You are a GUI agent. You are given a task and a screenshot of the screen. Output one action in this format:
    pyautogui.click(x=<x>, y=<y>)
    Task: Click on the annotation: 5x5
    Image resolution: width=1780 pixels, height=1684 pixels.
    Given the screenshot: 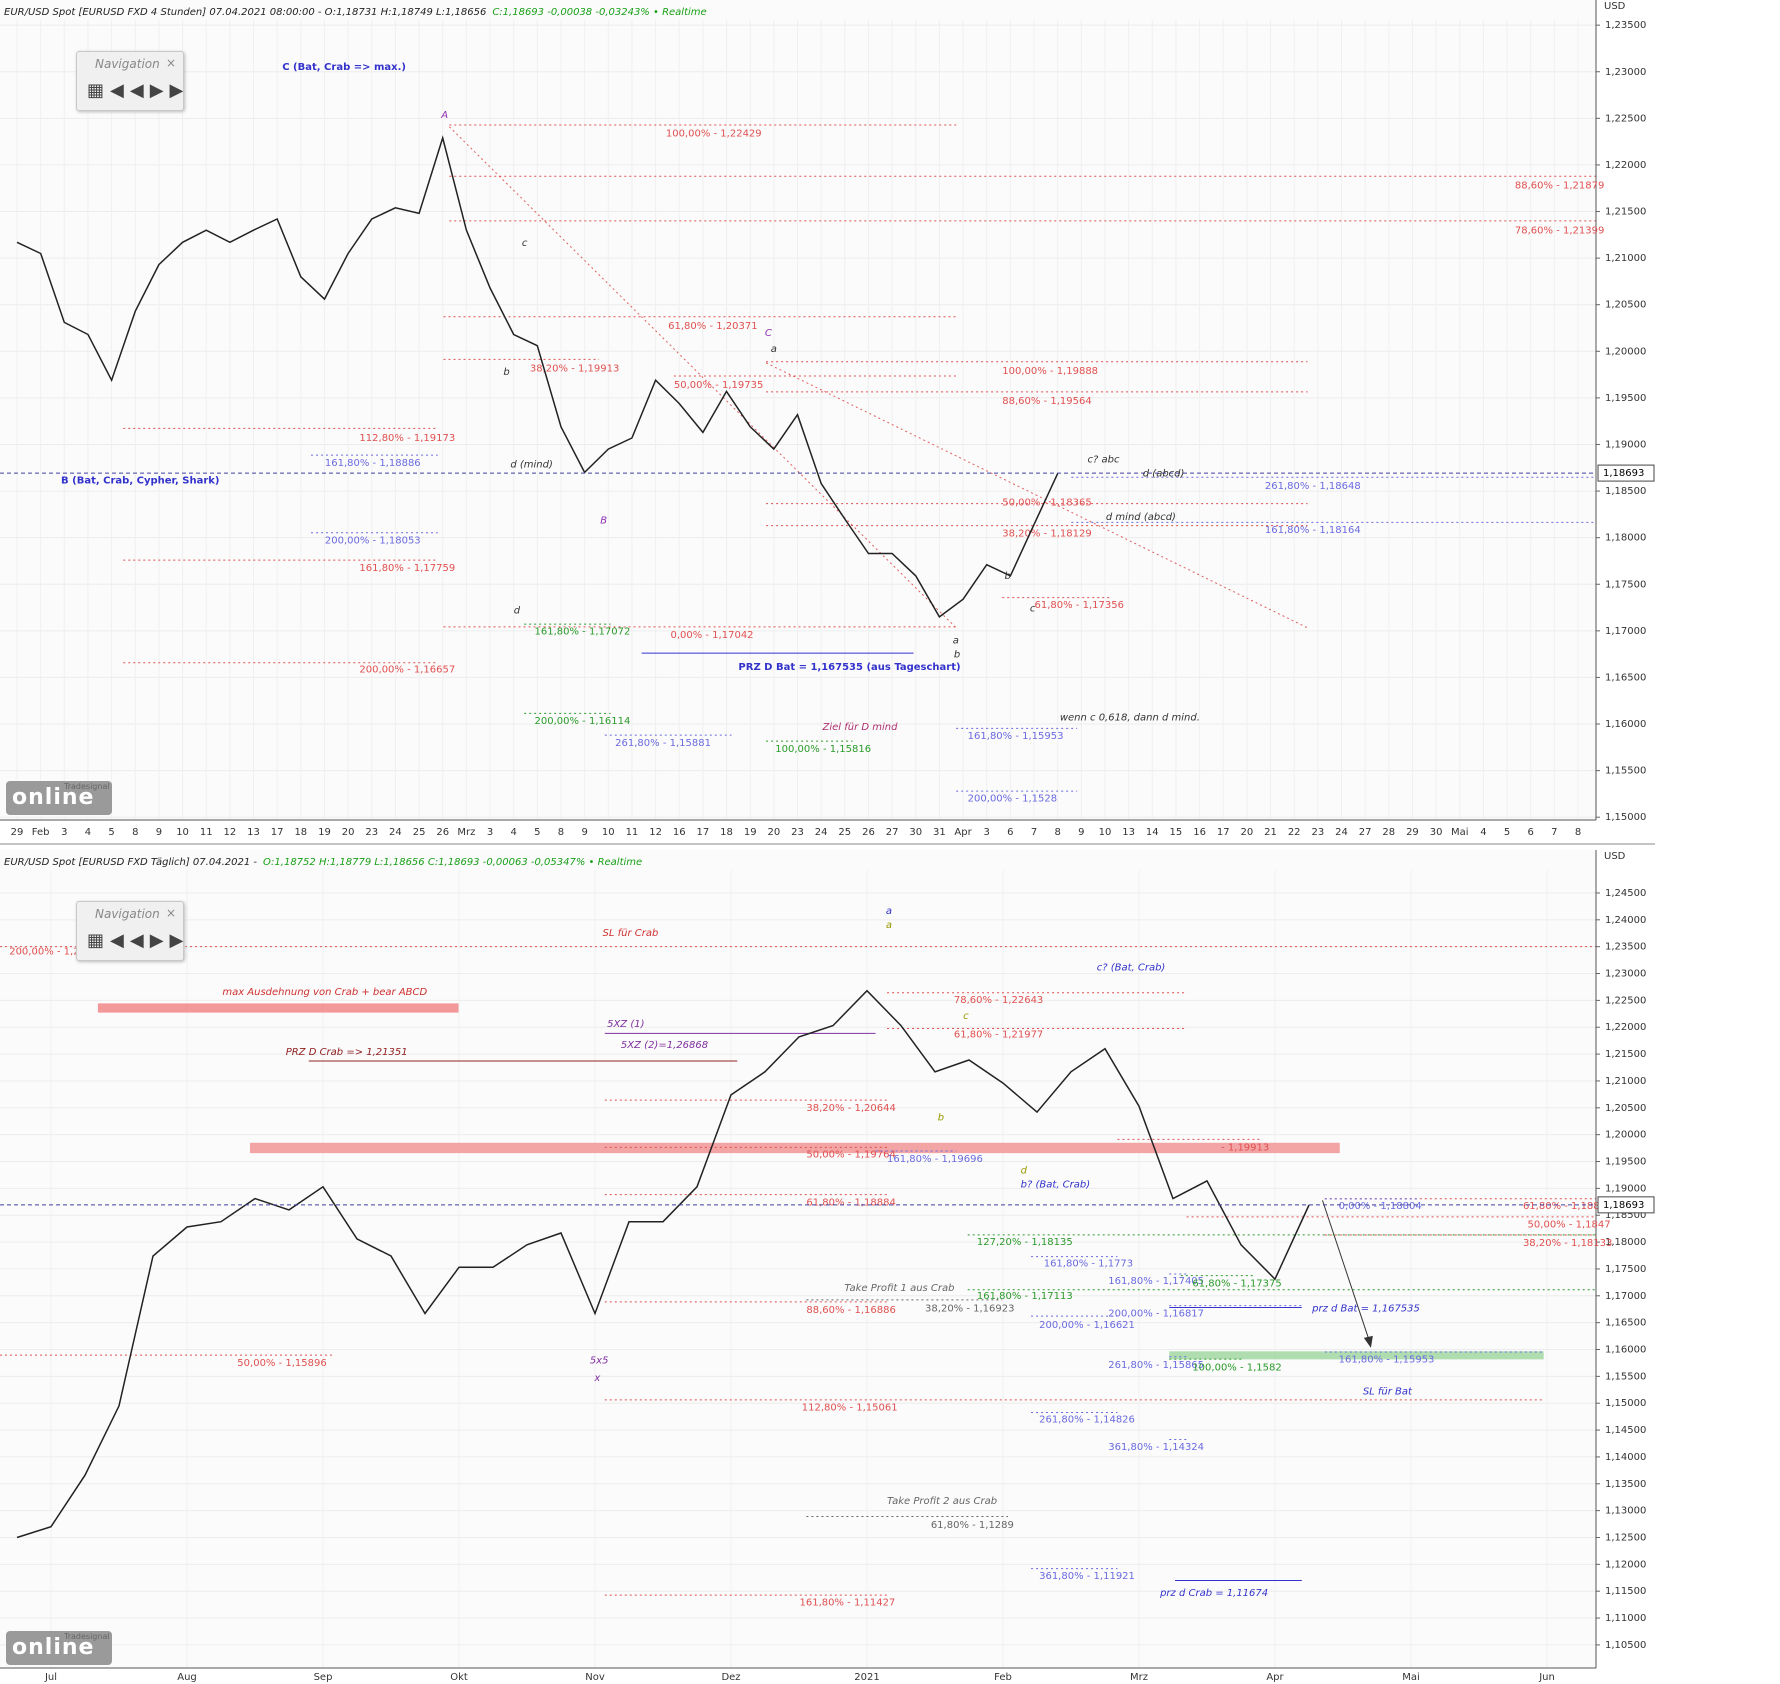 What is the action you would take?
    pyautogui.click(x=599, y=1361)
    